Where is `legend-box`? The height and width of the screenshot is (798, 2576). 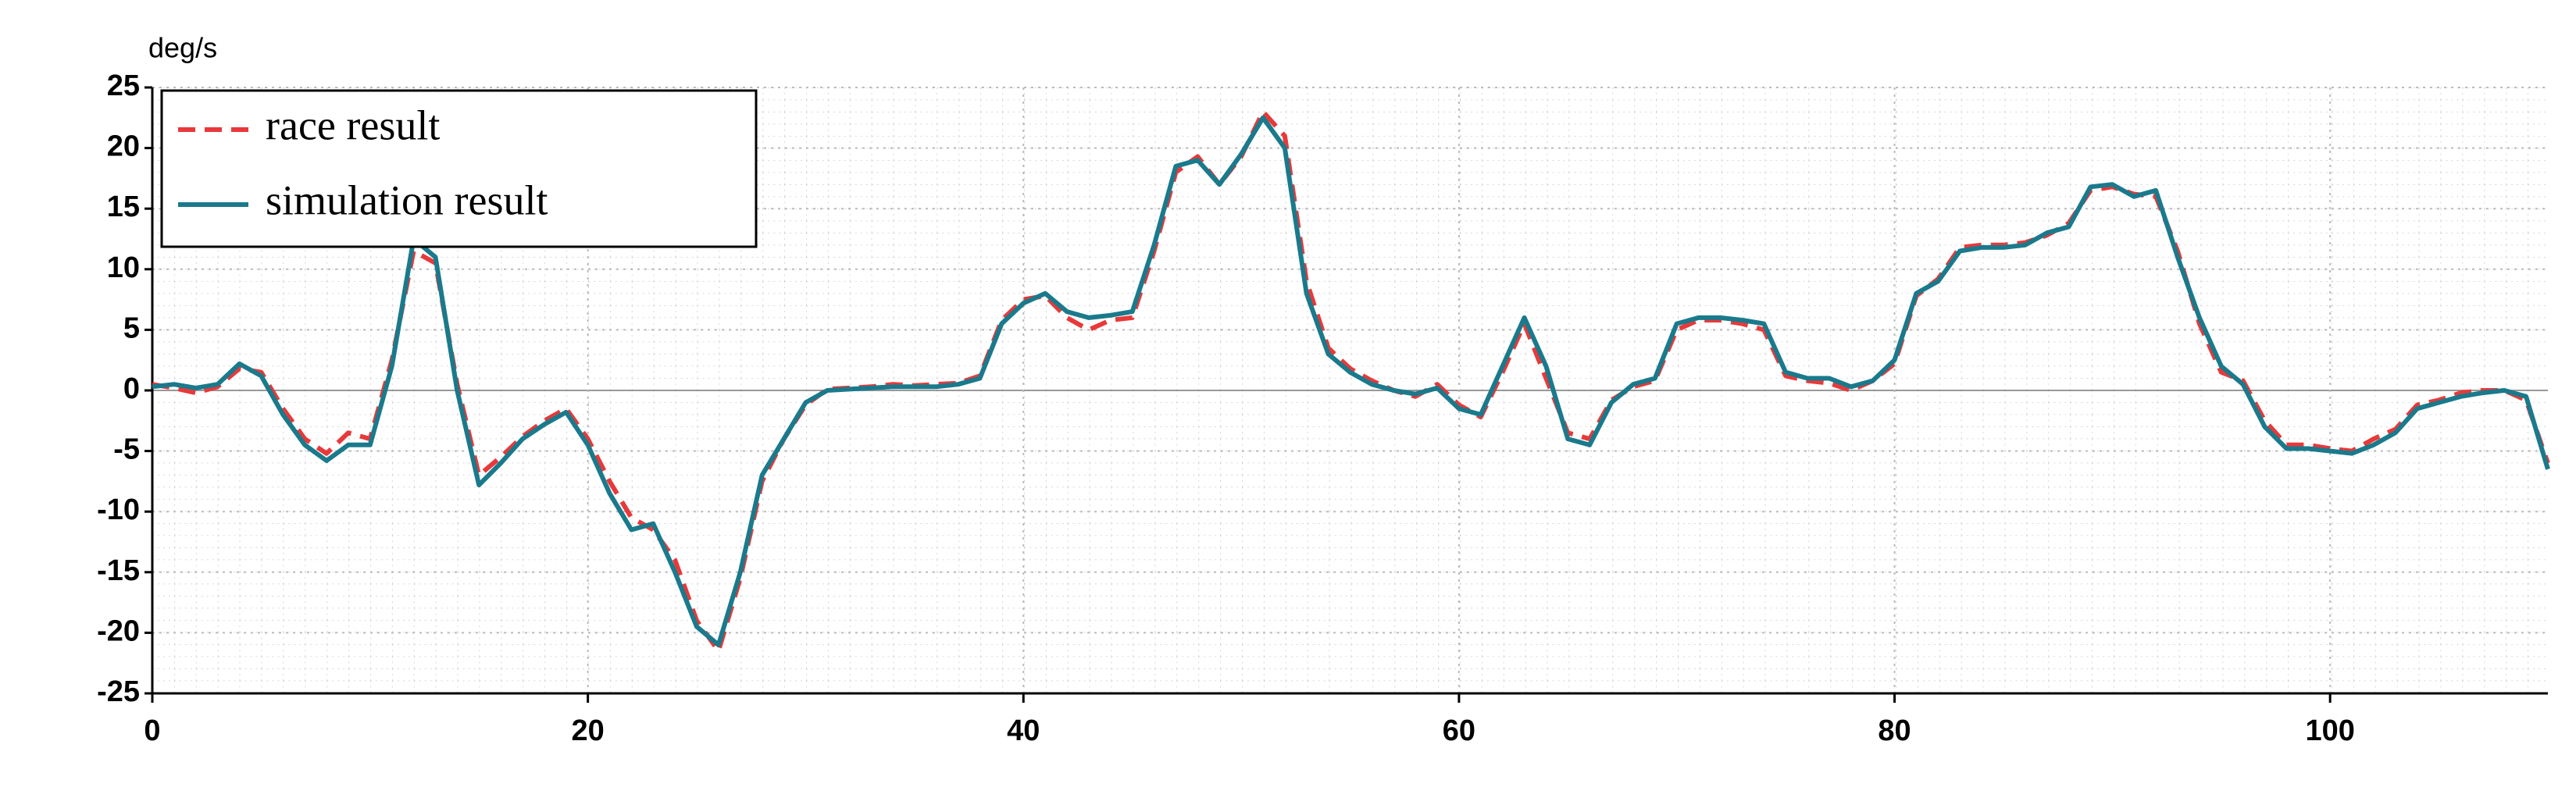 legend-box is located at coordinates (459, 168).